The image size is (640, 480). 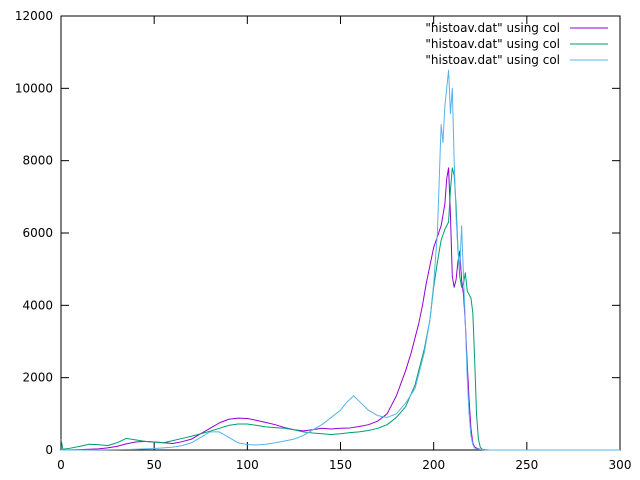 What do you see at coordinates (37, 378) in the screenshot?
I see `y-tick-label: 2000` at bounding box center [37, 378].